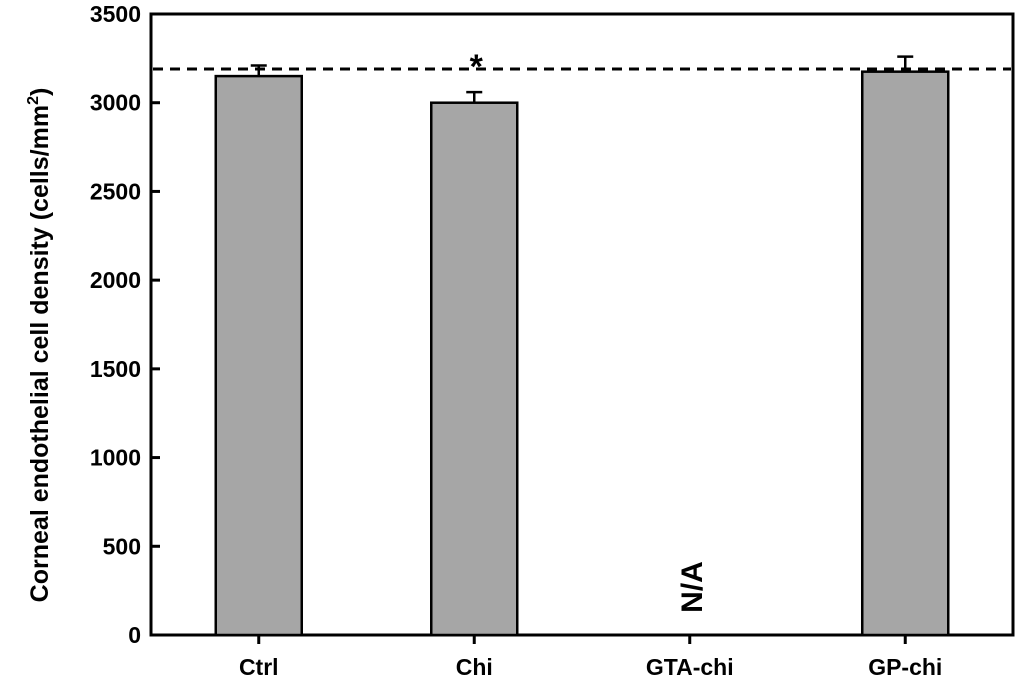 The image size is (1024, 691). What do you see at coordinates (115, 14) in the screenshot?
I see `y-tick-label: 3500` at bounding box center [115, 14].